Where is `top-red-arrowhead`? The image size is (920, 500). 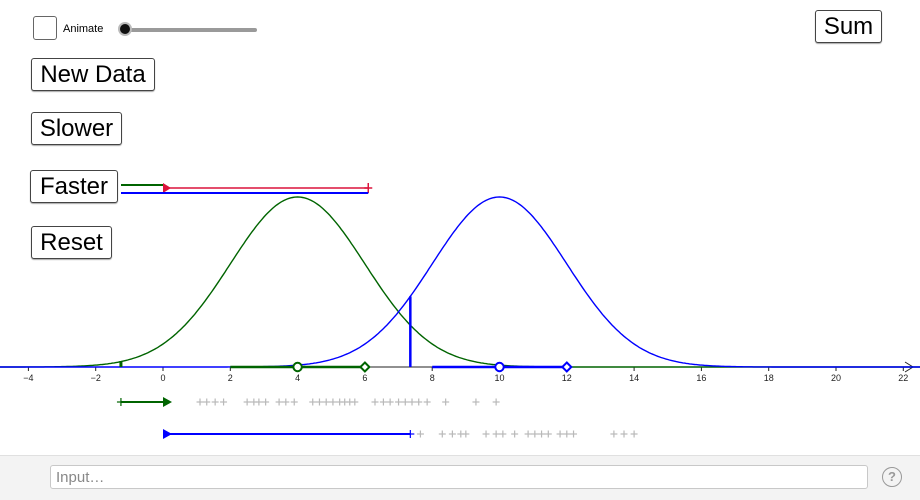
top-red-arrowhead is located at coordinates (167, 188).